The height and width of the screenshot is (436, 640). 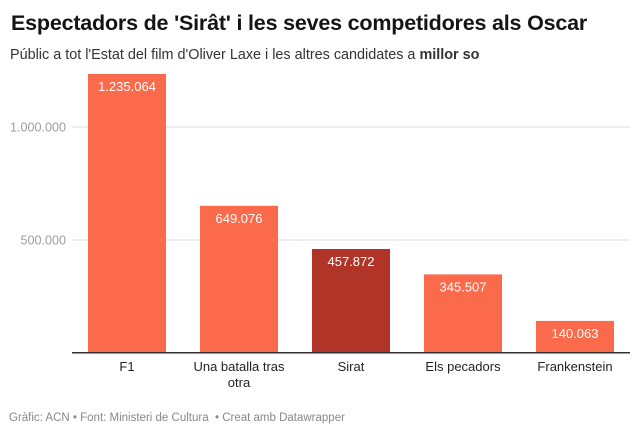 I want to click on svg-text: otra, so click(x=239, y=382).